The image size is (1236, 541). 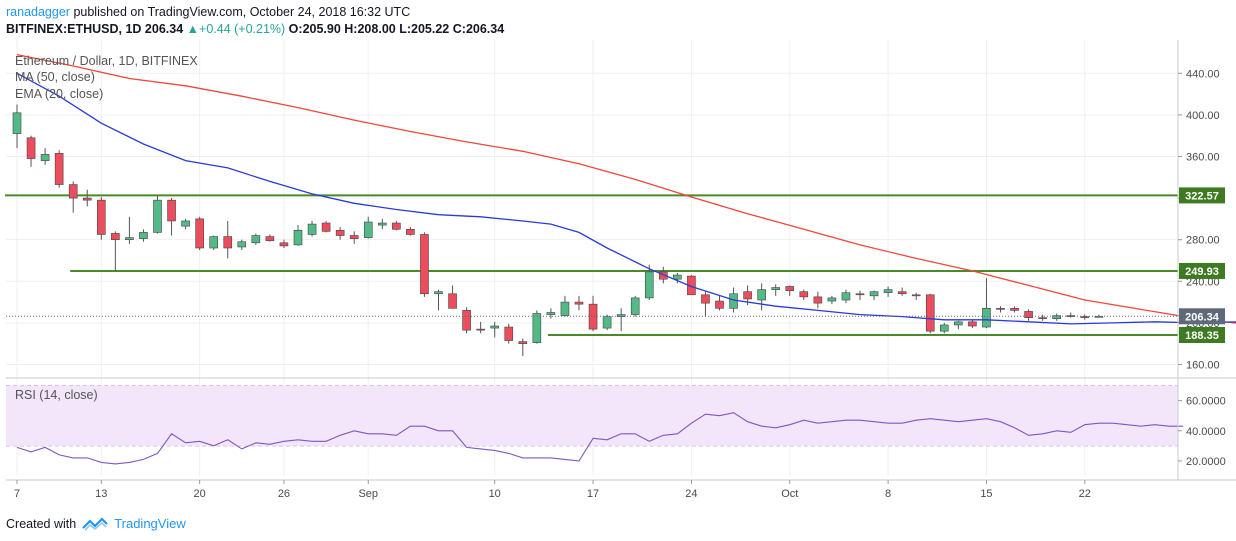 I want to click on last-price-badge, so click(x=1202, y=316).